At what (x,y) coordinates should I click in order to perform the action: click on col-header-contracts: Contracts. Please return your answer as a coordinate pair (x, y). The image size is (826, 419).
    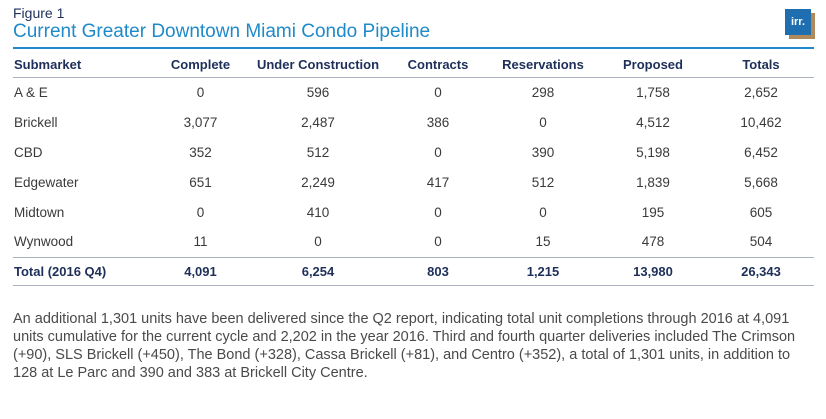
    Looking at the image, I should click on (438, 65).